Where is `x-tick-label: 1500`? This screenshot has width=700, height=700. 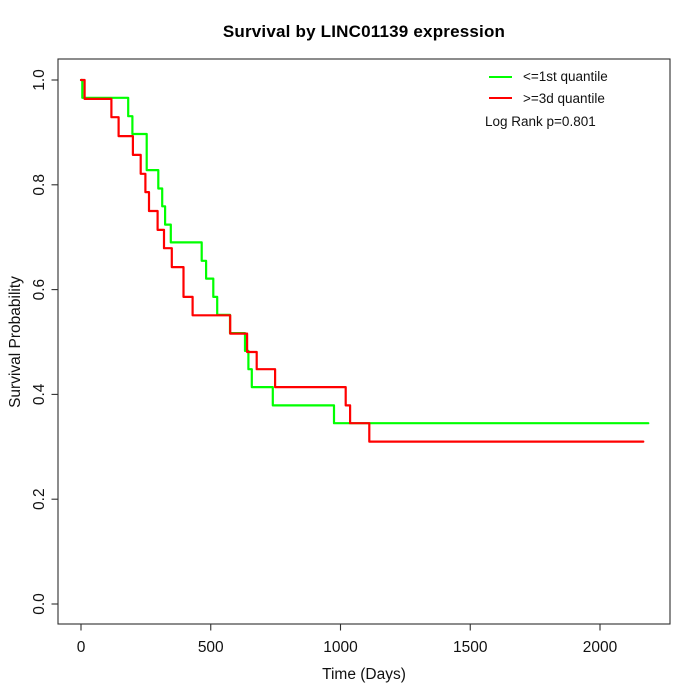
x-tick-label: 1500 is located at coordinates (470, 647).